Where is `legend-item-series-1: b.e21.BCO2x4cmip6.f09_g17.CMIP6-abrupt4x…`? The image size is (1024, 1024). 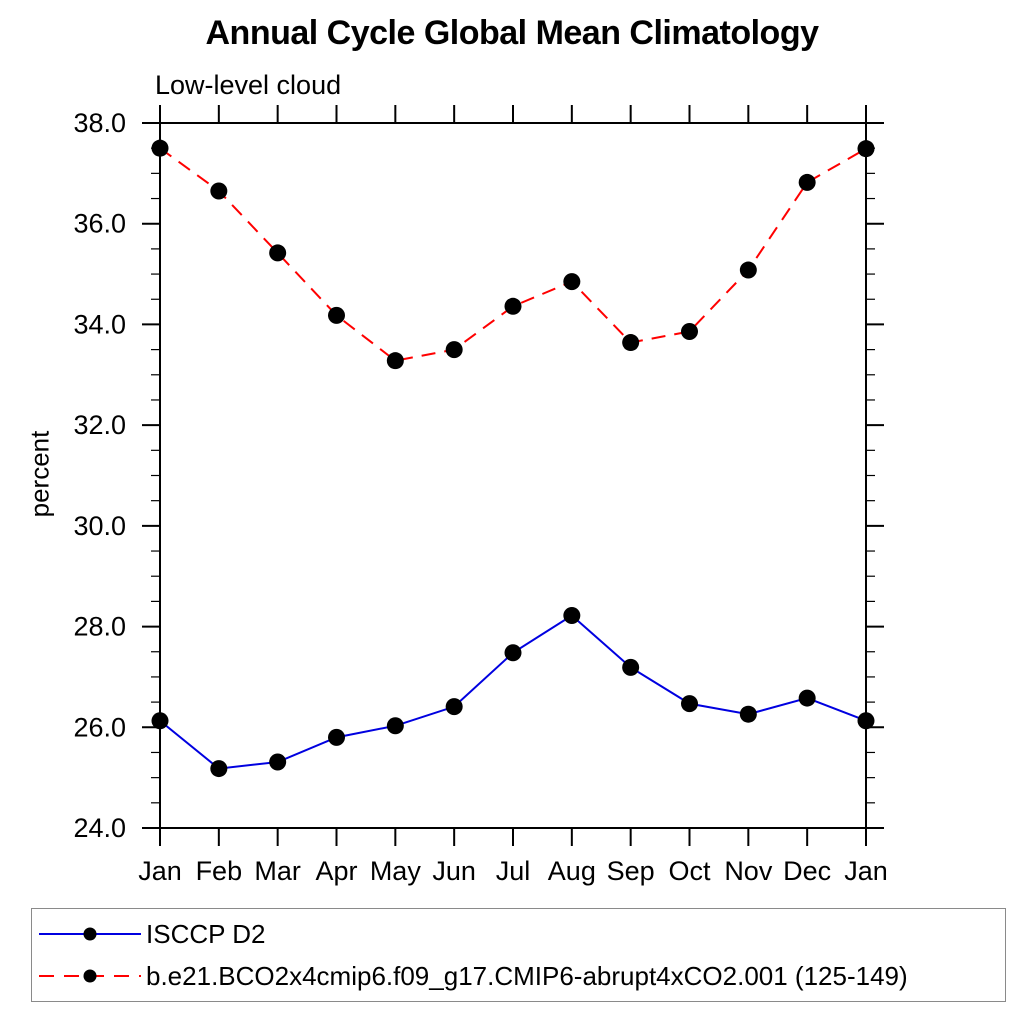
legend-item-series-1: b.e21.BCO2x4cmip6.f09_g17.CMIP6-abrupt4x… is located at coordinates (520, 976).